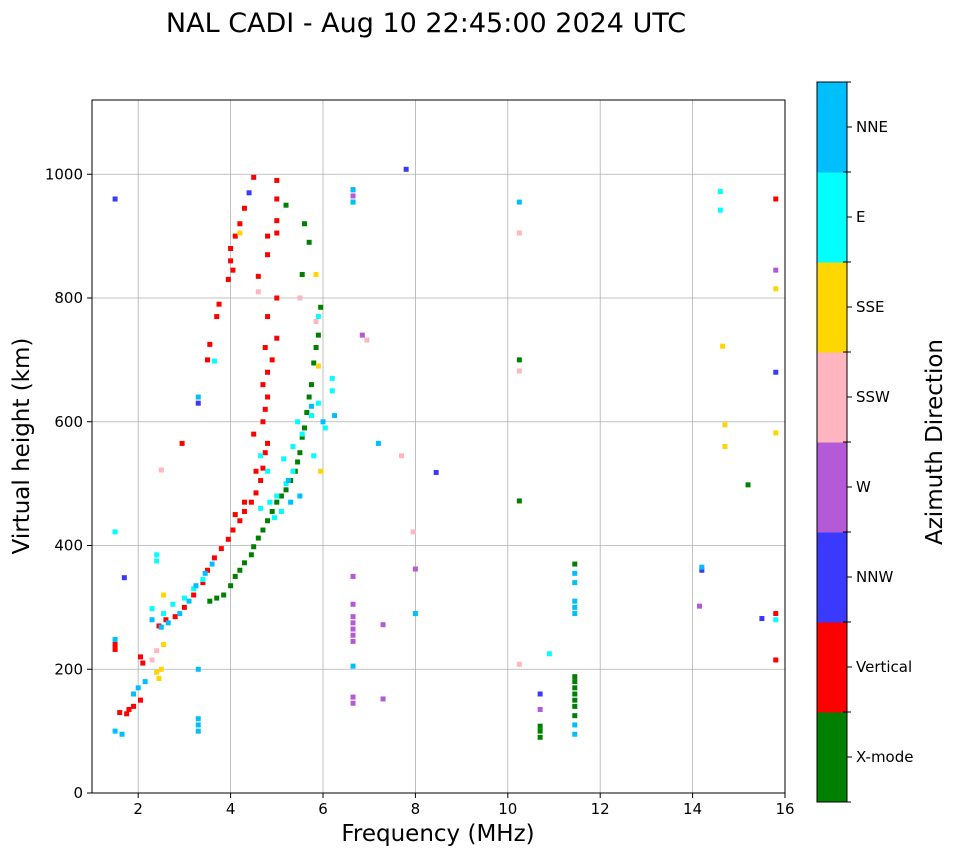  What do you see at coordinates (872, 127) in the screenshot?
I see `colorbar-tick-label: NNE` at bounding box center [872, 127].